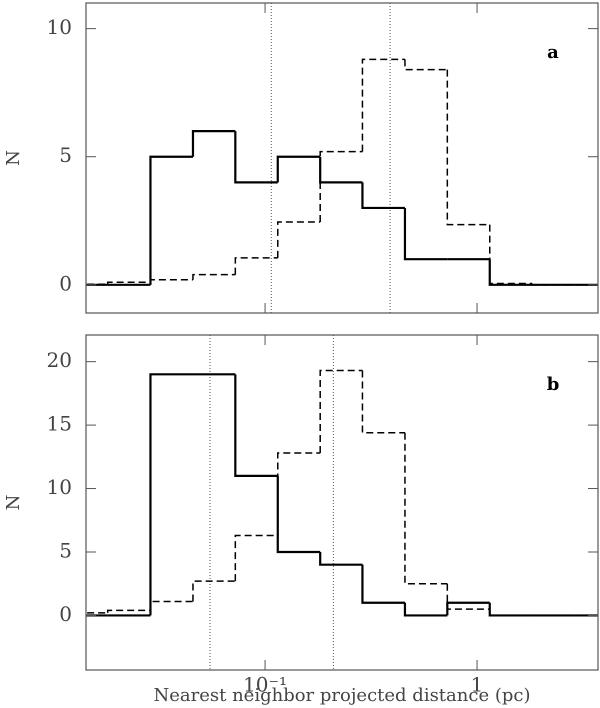 This screenshot has height=708, width=600. I want to click on x-tick-label: 1, so click(477, 685).